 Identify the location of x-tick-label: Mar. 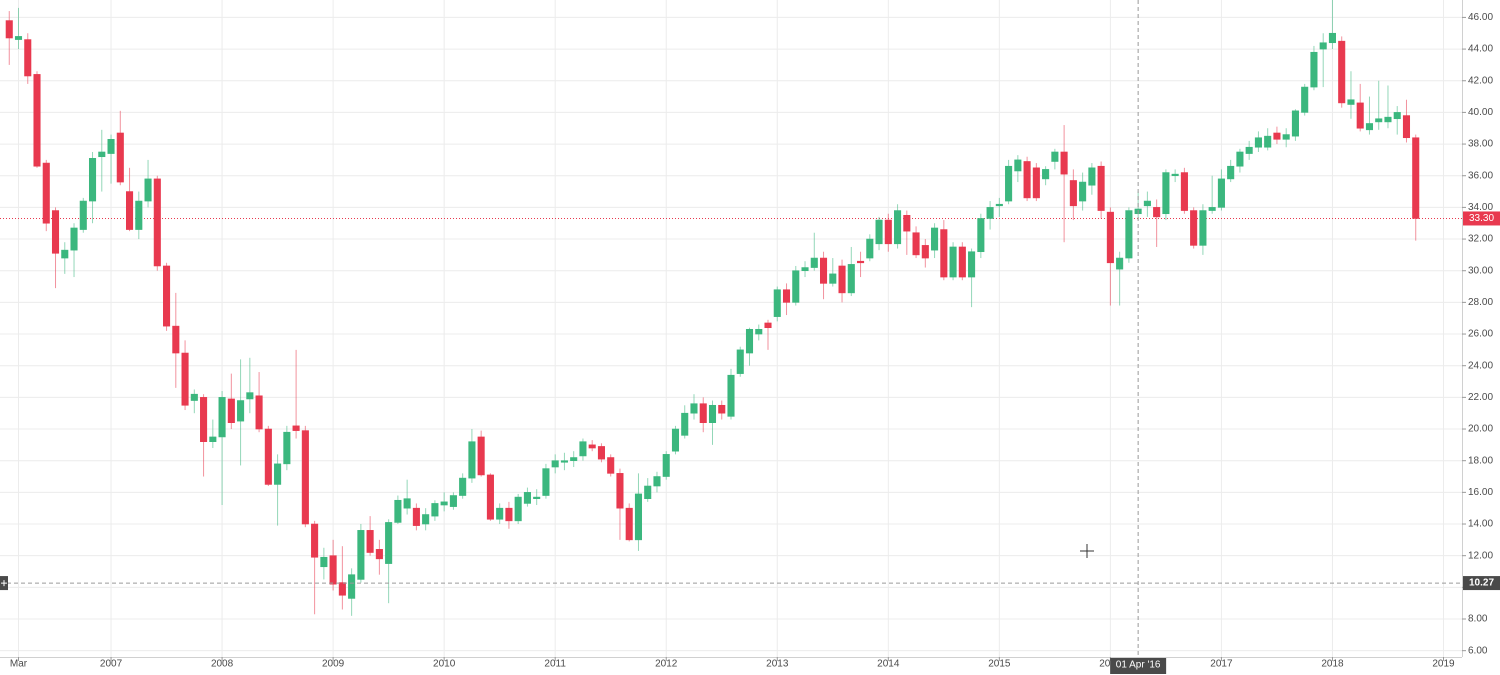
(19, 664).